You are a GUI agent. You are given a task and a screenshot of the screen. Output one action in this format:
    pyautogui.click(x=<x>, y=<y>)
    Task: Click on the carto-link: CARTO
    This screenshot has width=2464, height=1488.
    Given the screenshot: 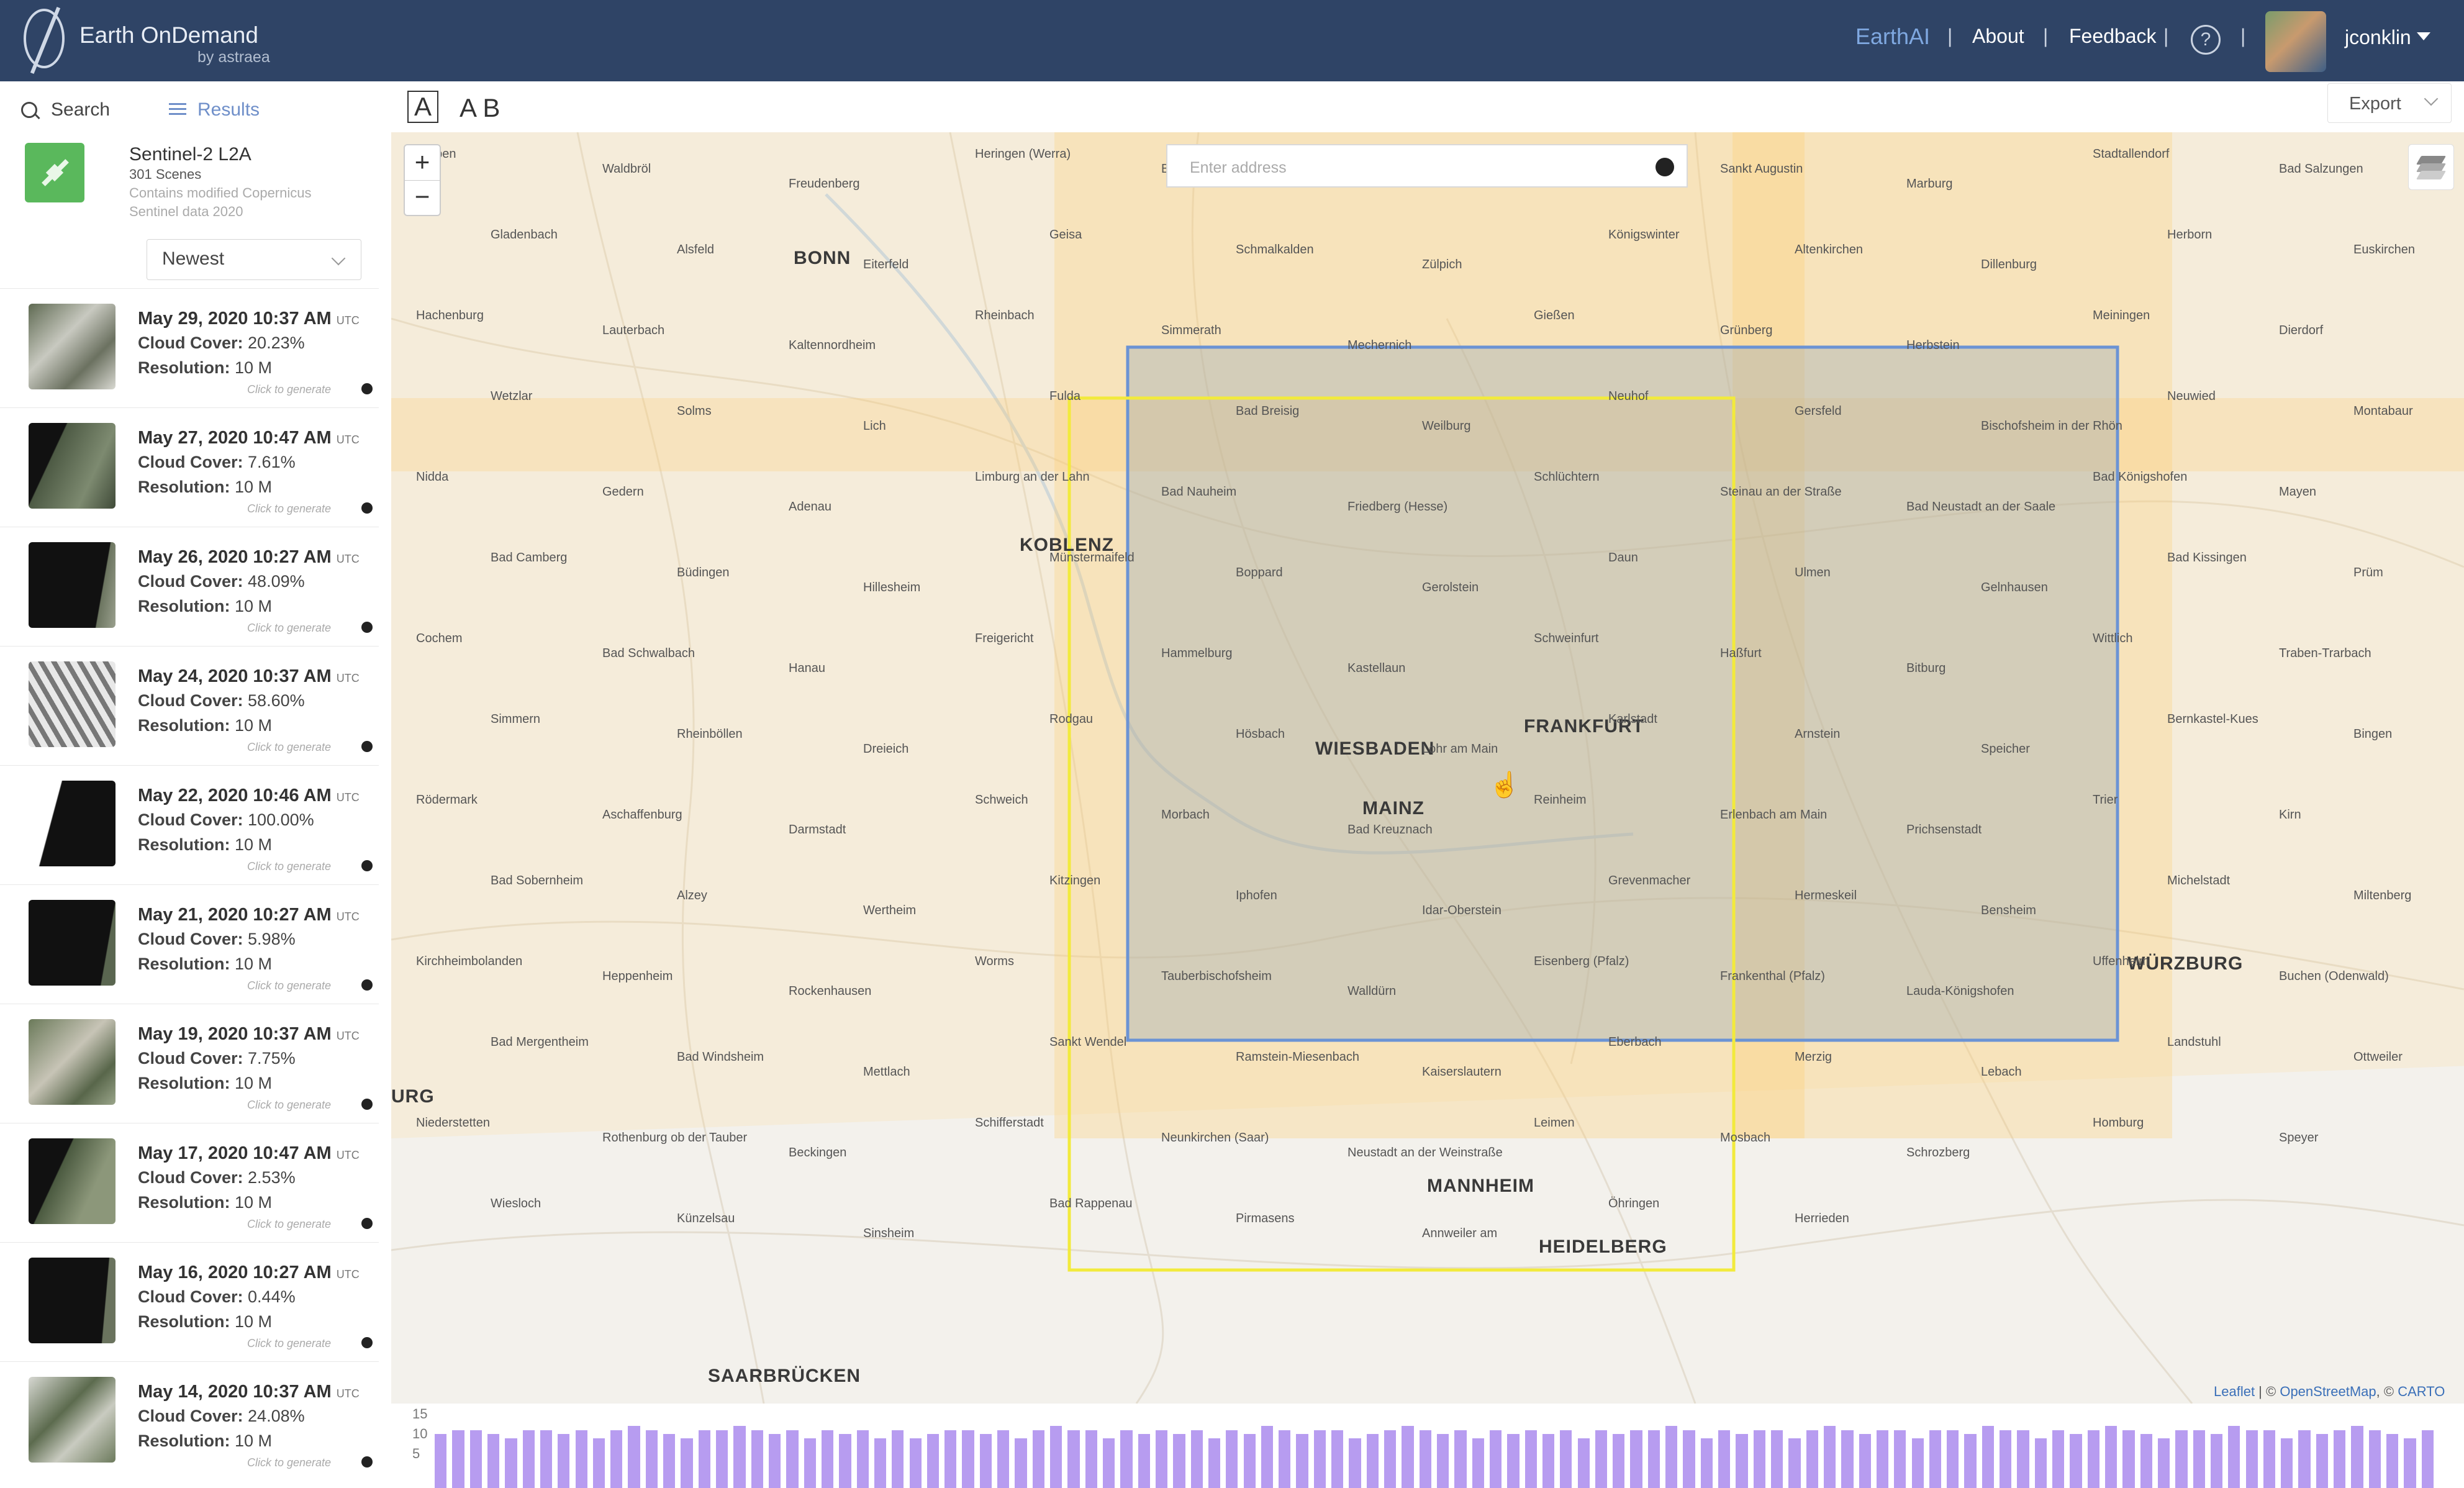 What is the action you would take?
    pyautogui.click(x=2421, y=1391)
    